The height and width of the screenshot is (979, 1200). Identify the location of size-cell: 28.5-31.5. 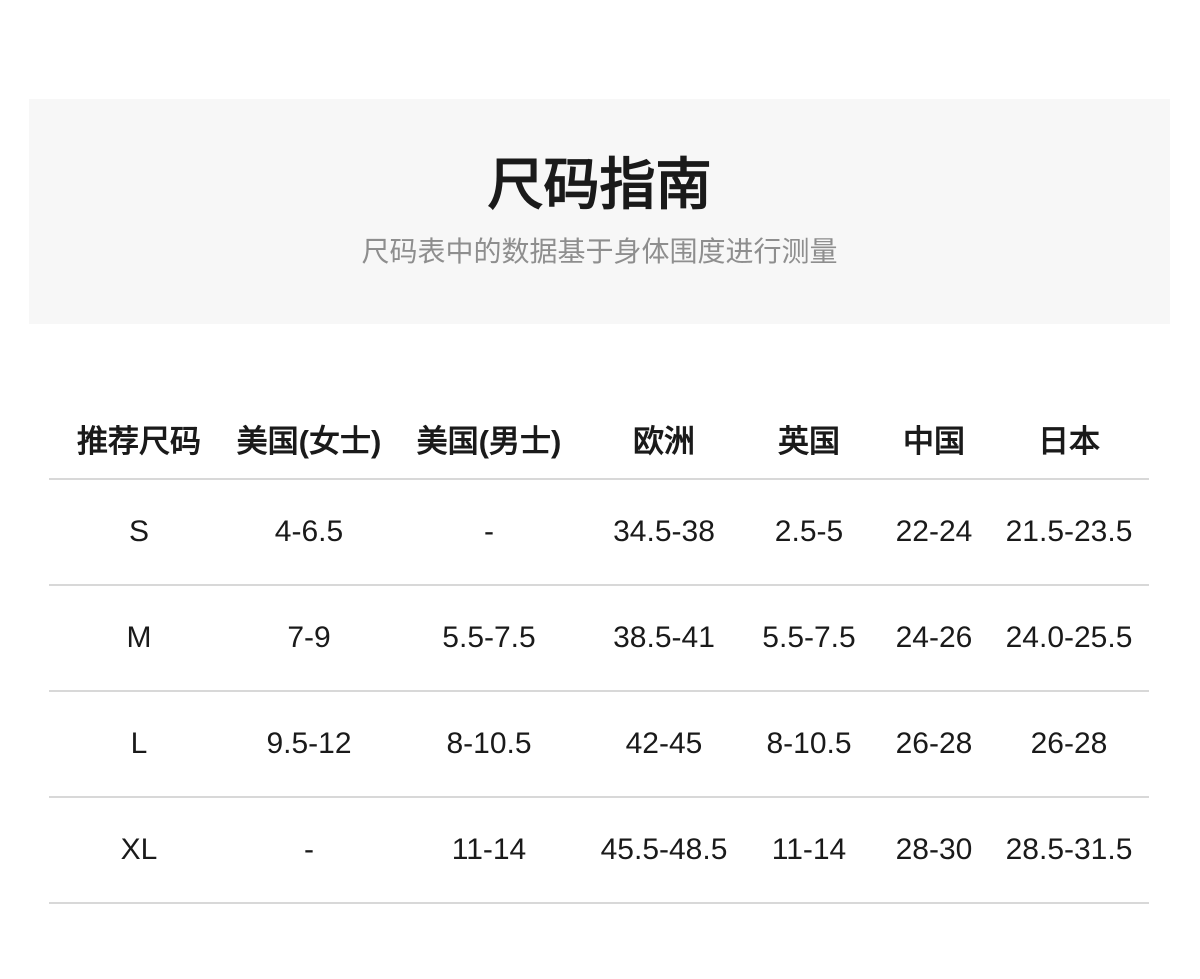
(1069, 849).